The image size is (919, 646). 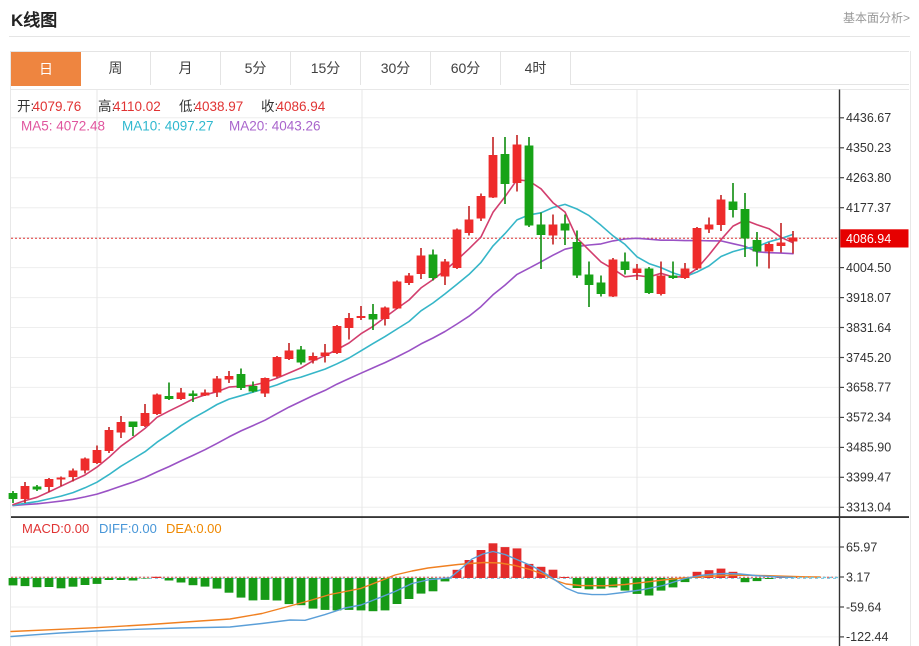 I want to click on svg-text: 高:, so click(x=106, y=106).